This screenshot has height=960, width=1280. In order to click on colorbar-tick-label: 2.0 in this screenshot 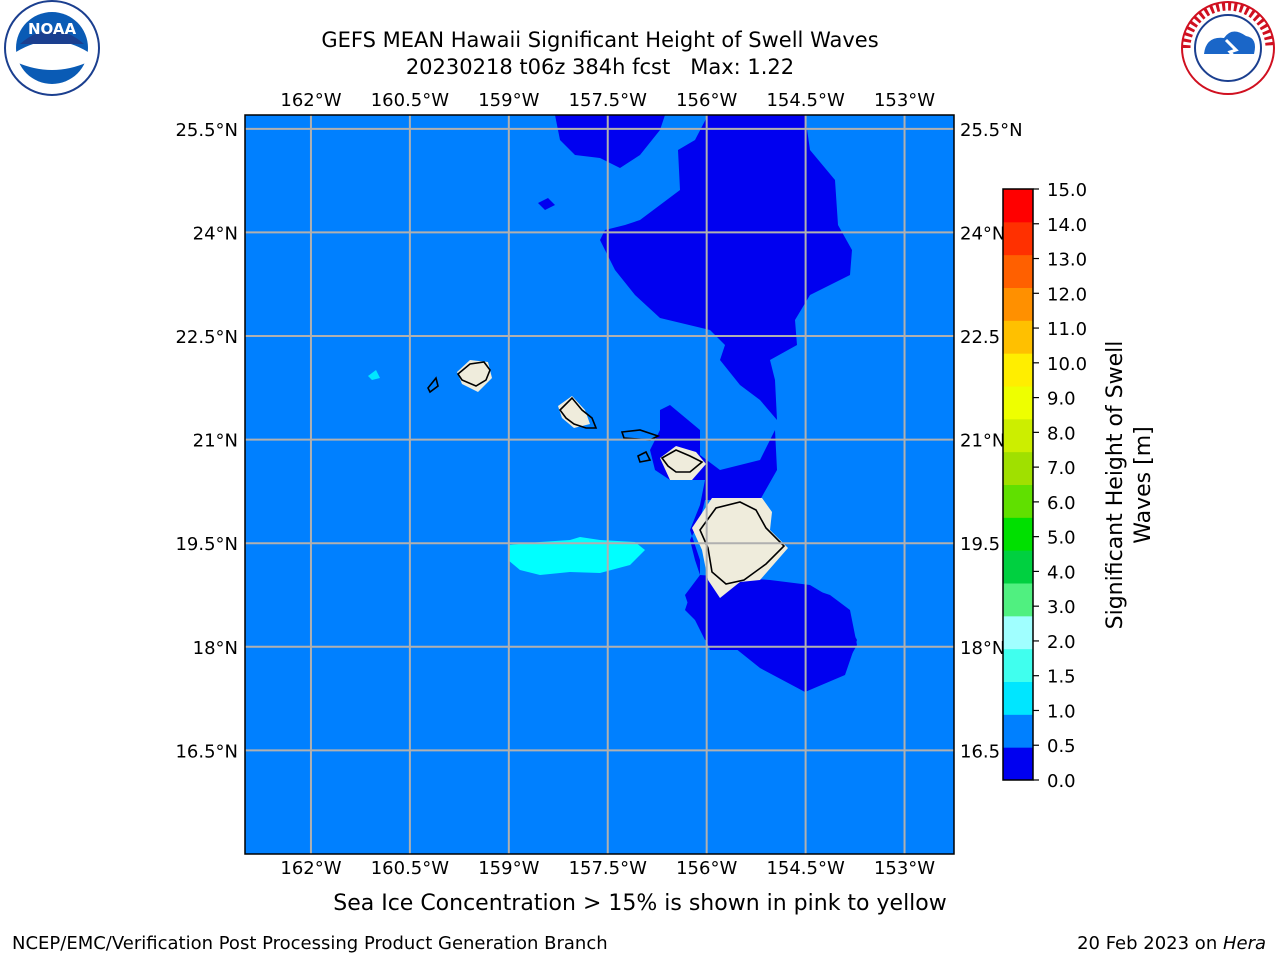, I will do `click(1061, 642)`.